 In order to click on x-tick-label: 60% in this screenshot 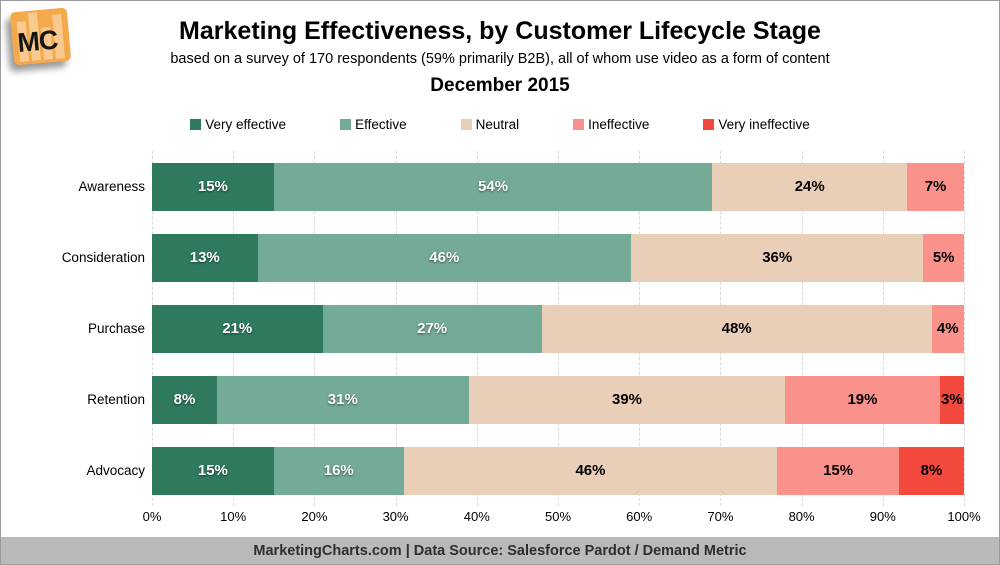, I will do `click(639, 516)`.